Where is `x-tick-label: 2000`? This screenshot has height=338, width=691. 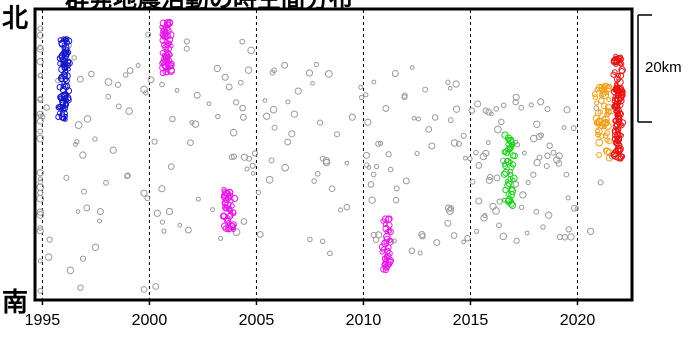
x-tick-label: 2000 is located at coordinates (150, 320).